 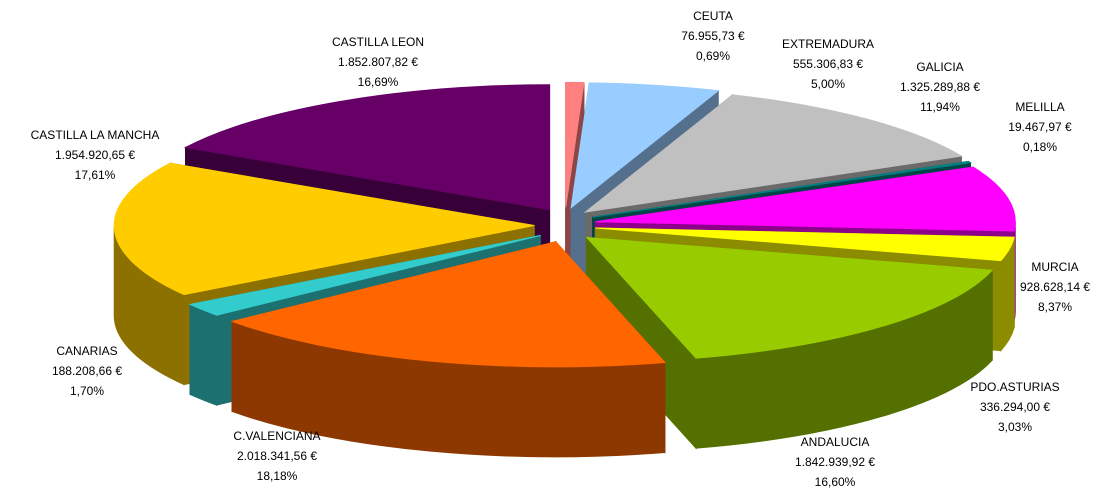 What do you see at coordinates (378, 42) in the screenshot?
I see `slice-label: CASTILLA LEON` at bounding box center [378, 42].